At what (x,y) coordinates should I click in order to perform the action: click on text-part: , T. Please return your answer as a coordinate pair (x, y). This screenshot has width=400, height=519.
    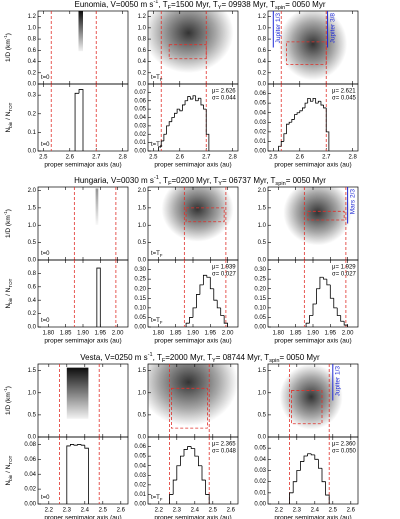
    Looking at the image, I should click on (157, 357).